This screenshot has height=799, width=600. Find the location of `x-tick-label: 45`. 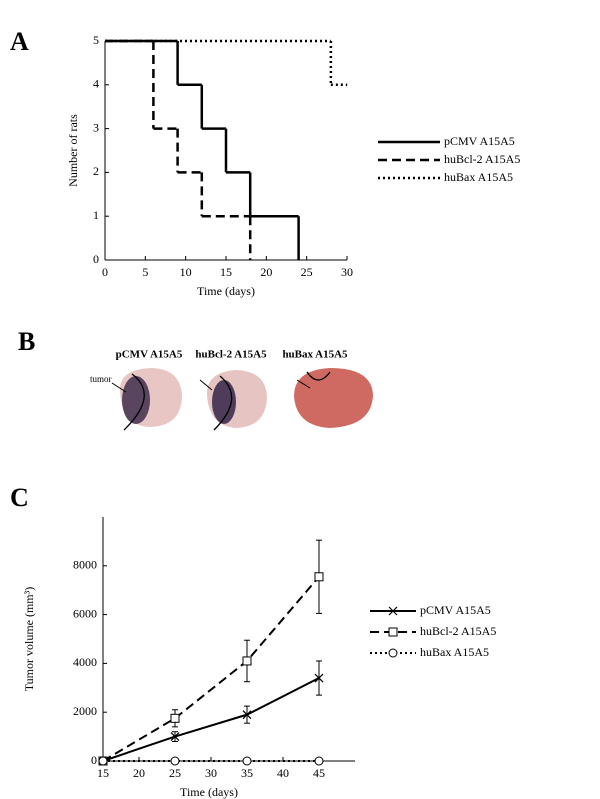

x-tick-label: 45 is located at coordinates (319, 773).